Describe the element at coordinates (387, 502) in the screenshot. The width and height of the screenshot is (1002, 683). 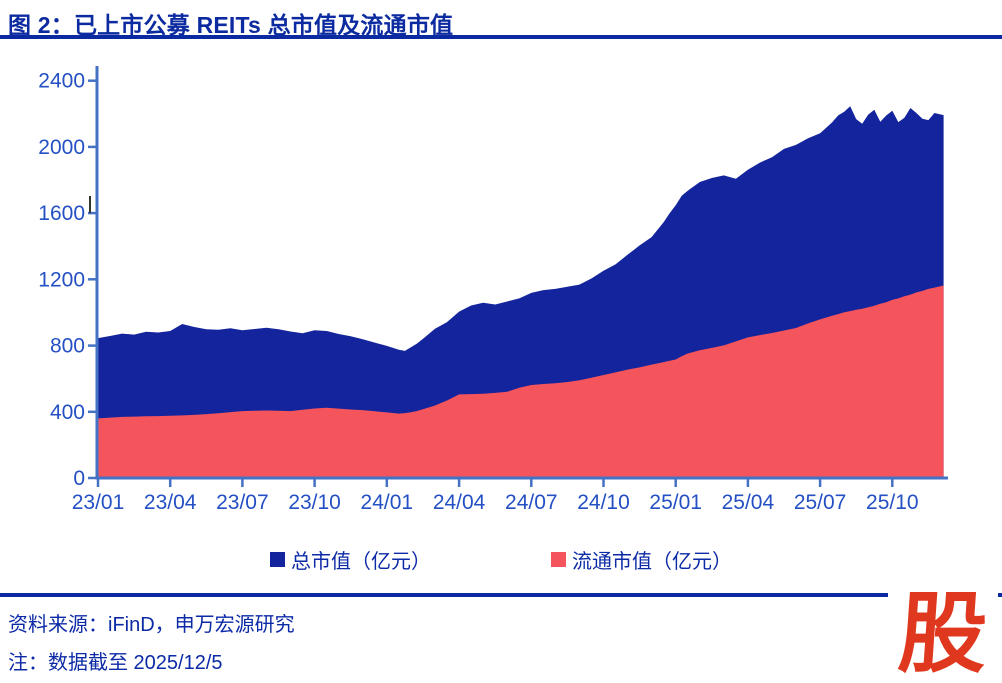
I see `x-tick-label: 24/01` at that location.